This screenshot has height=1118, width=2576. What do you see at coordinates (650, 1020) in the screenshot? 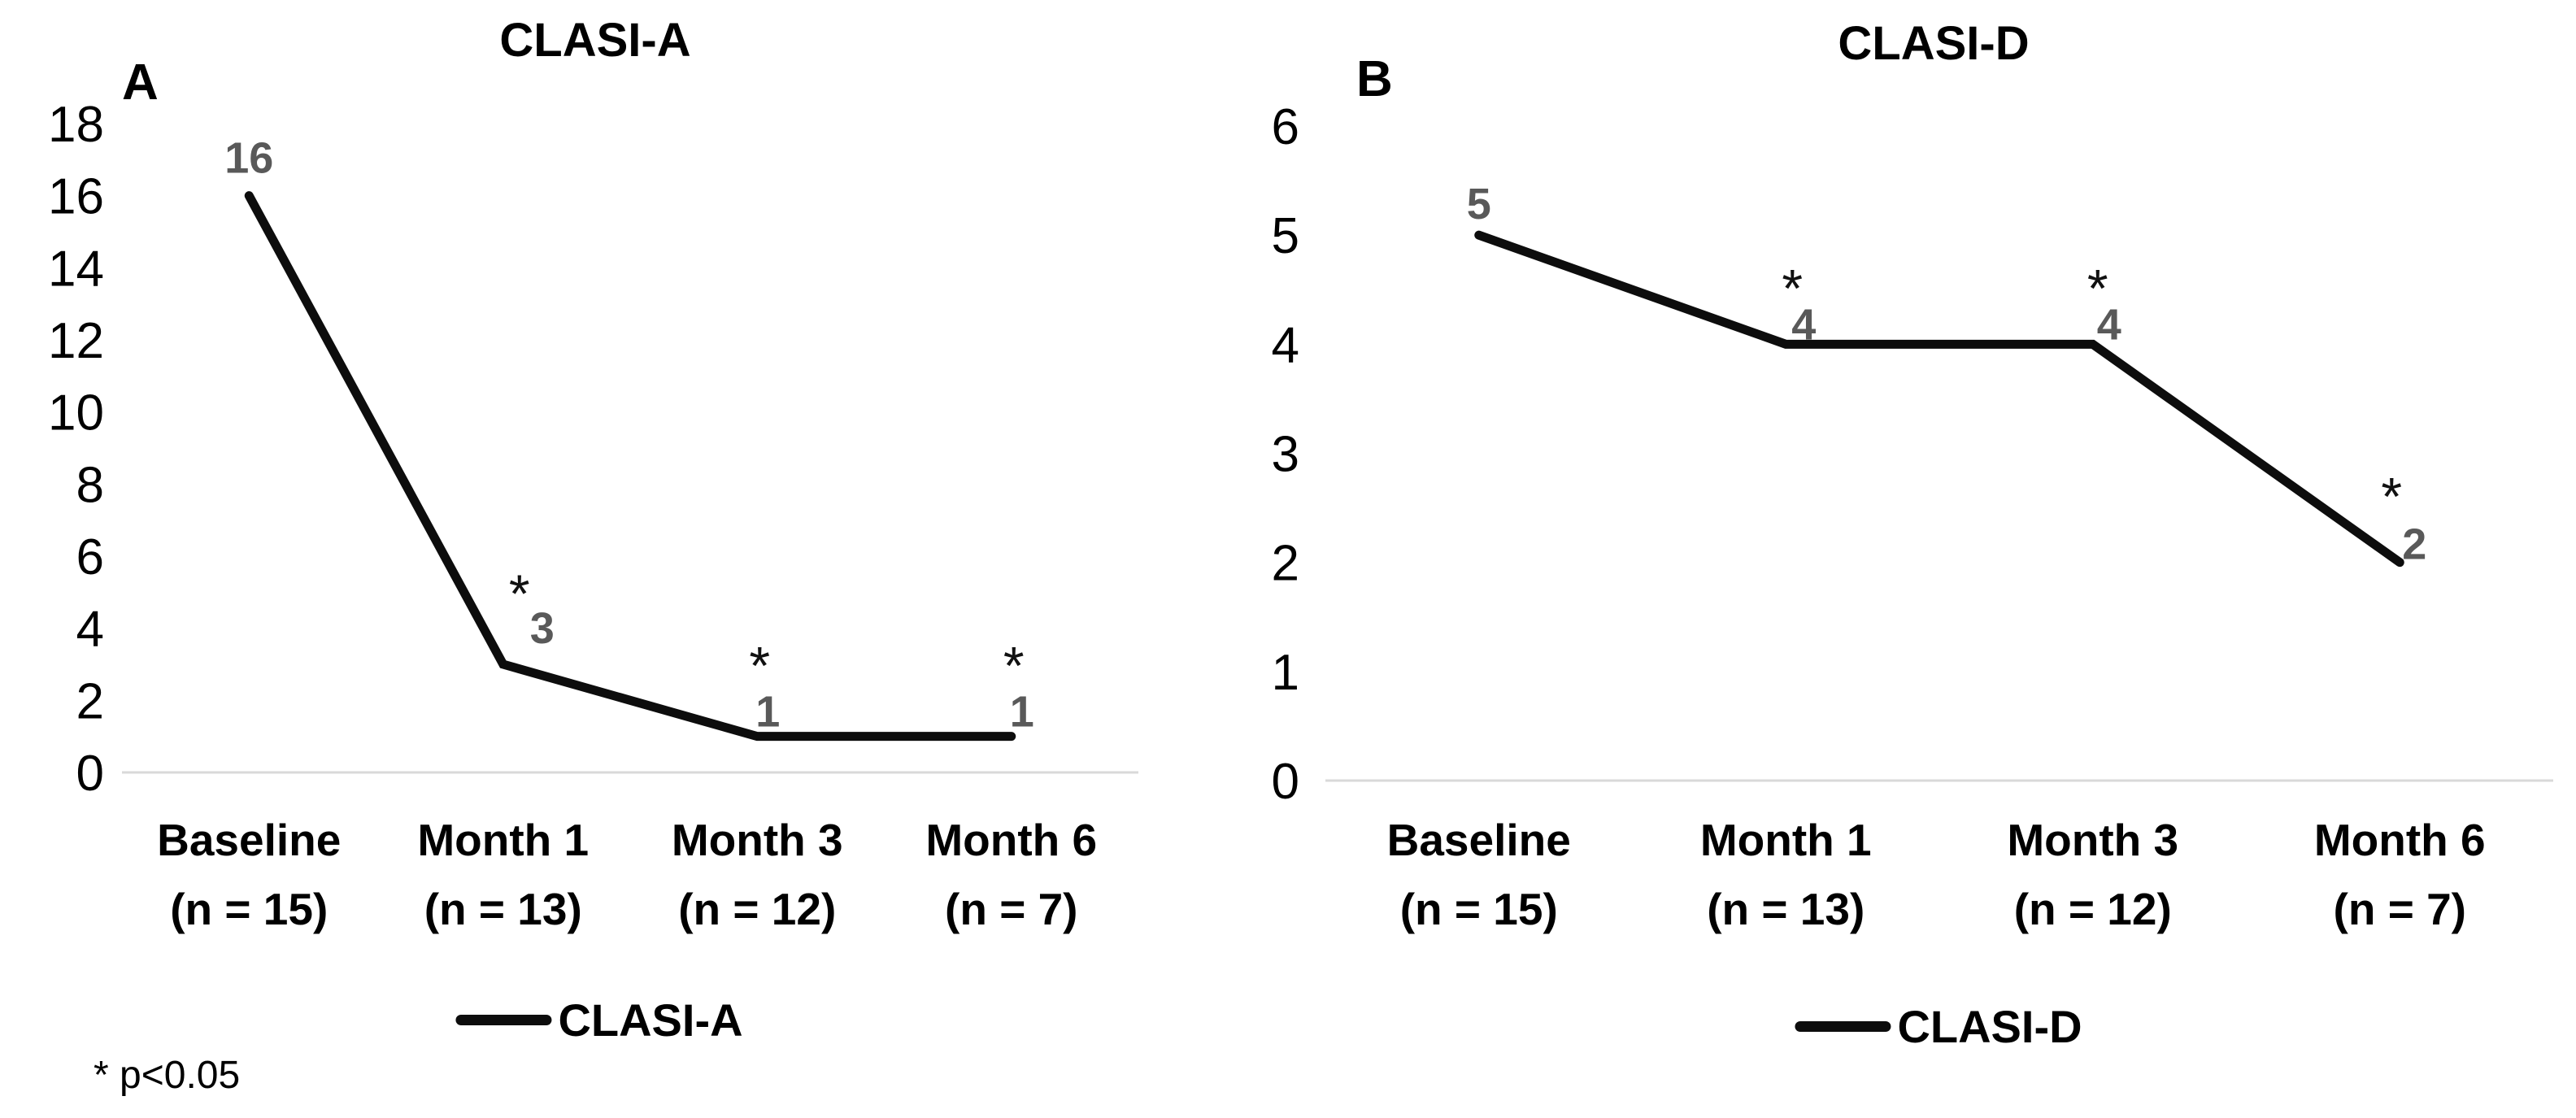
I see `legend-label-a: CLASI-A` at bounding box center [650, 1020].